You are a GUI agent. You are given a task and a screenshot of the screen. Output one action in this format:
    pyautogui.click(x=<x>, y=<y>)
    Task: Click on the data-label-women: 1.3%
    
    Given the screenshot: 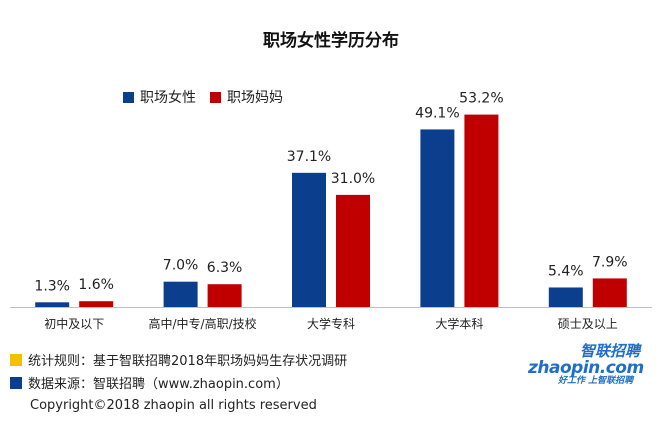 What is the action you would take?
    pyautogui.click(x=52, y=286)
    